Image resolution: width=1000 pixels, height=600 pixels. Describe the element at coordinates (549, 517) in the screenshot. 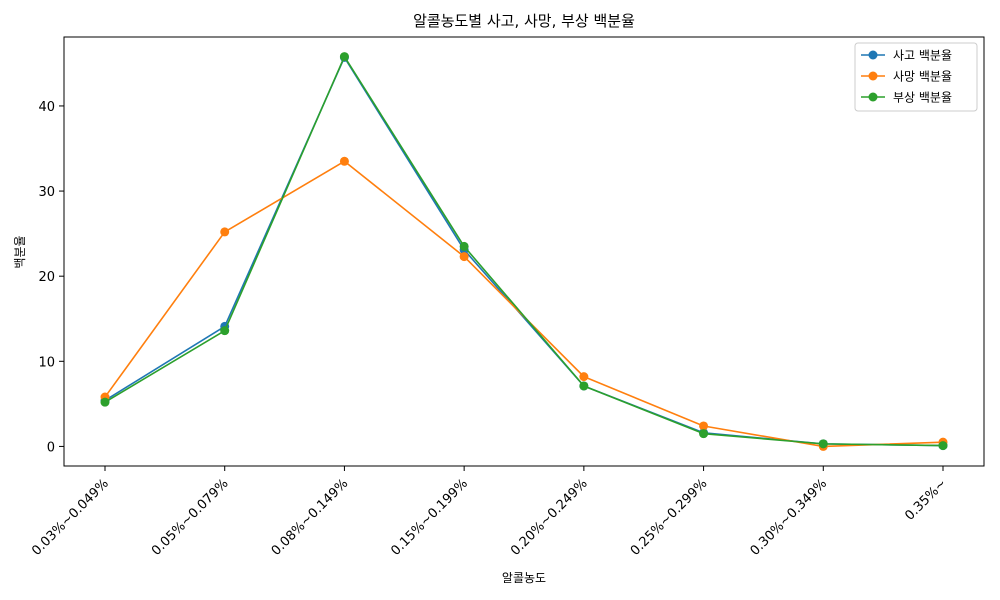

I see `x-tick-label: 0.20%~0.249%` at that location.